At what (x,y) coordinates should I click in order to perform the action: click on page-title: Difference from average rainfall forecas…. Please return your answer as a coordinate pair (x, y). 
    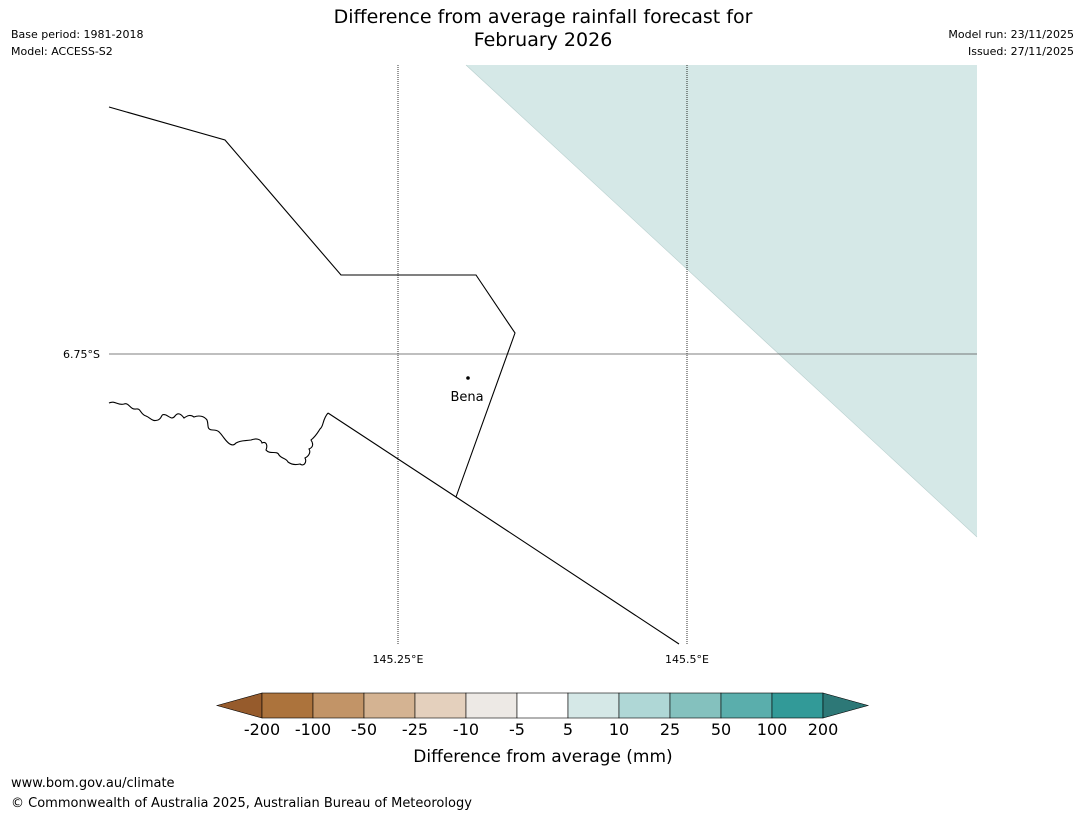
    Looking at the image, I should click on (543, 29).